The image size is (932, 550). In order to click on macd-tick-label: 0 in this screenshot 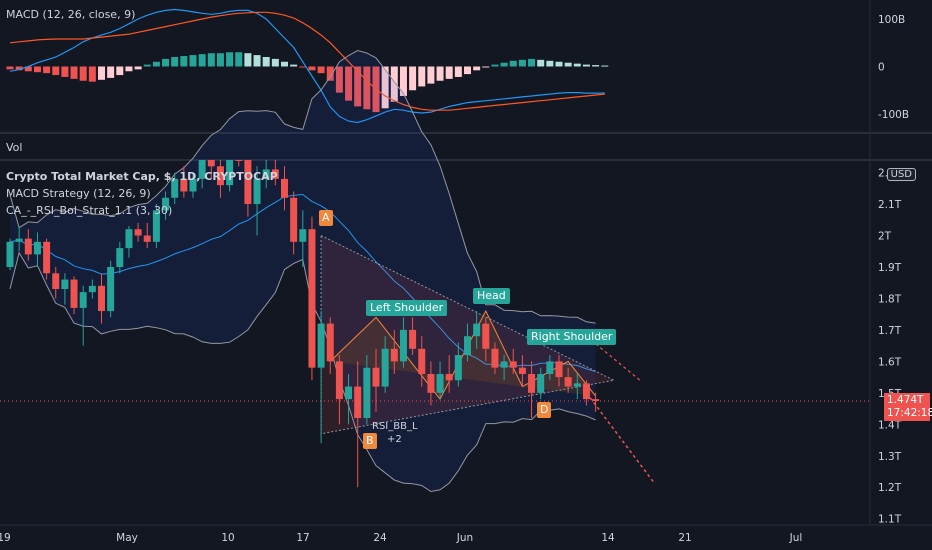, I will do `click(881, 68)`.